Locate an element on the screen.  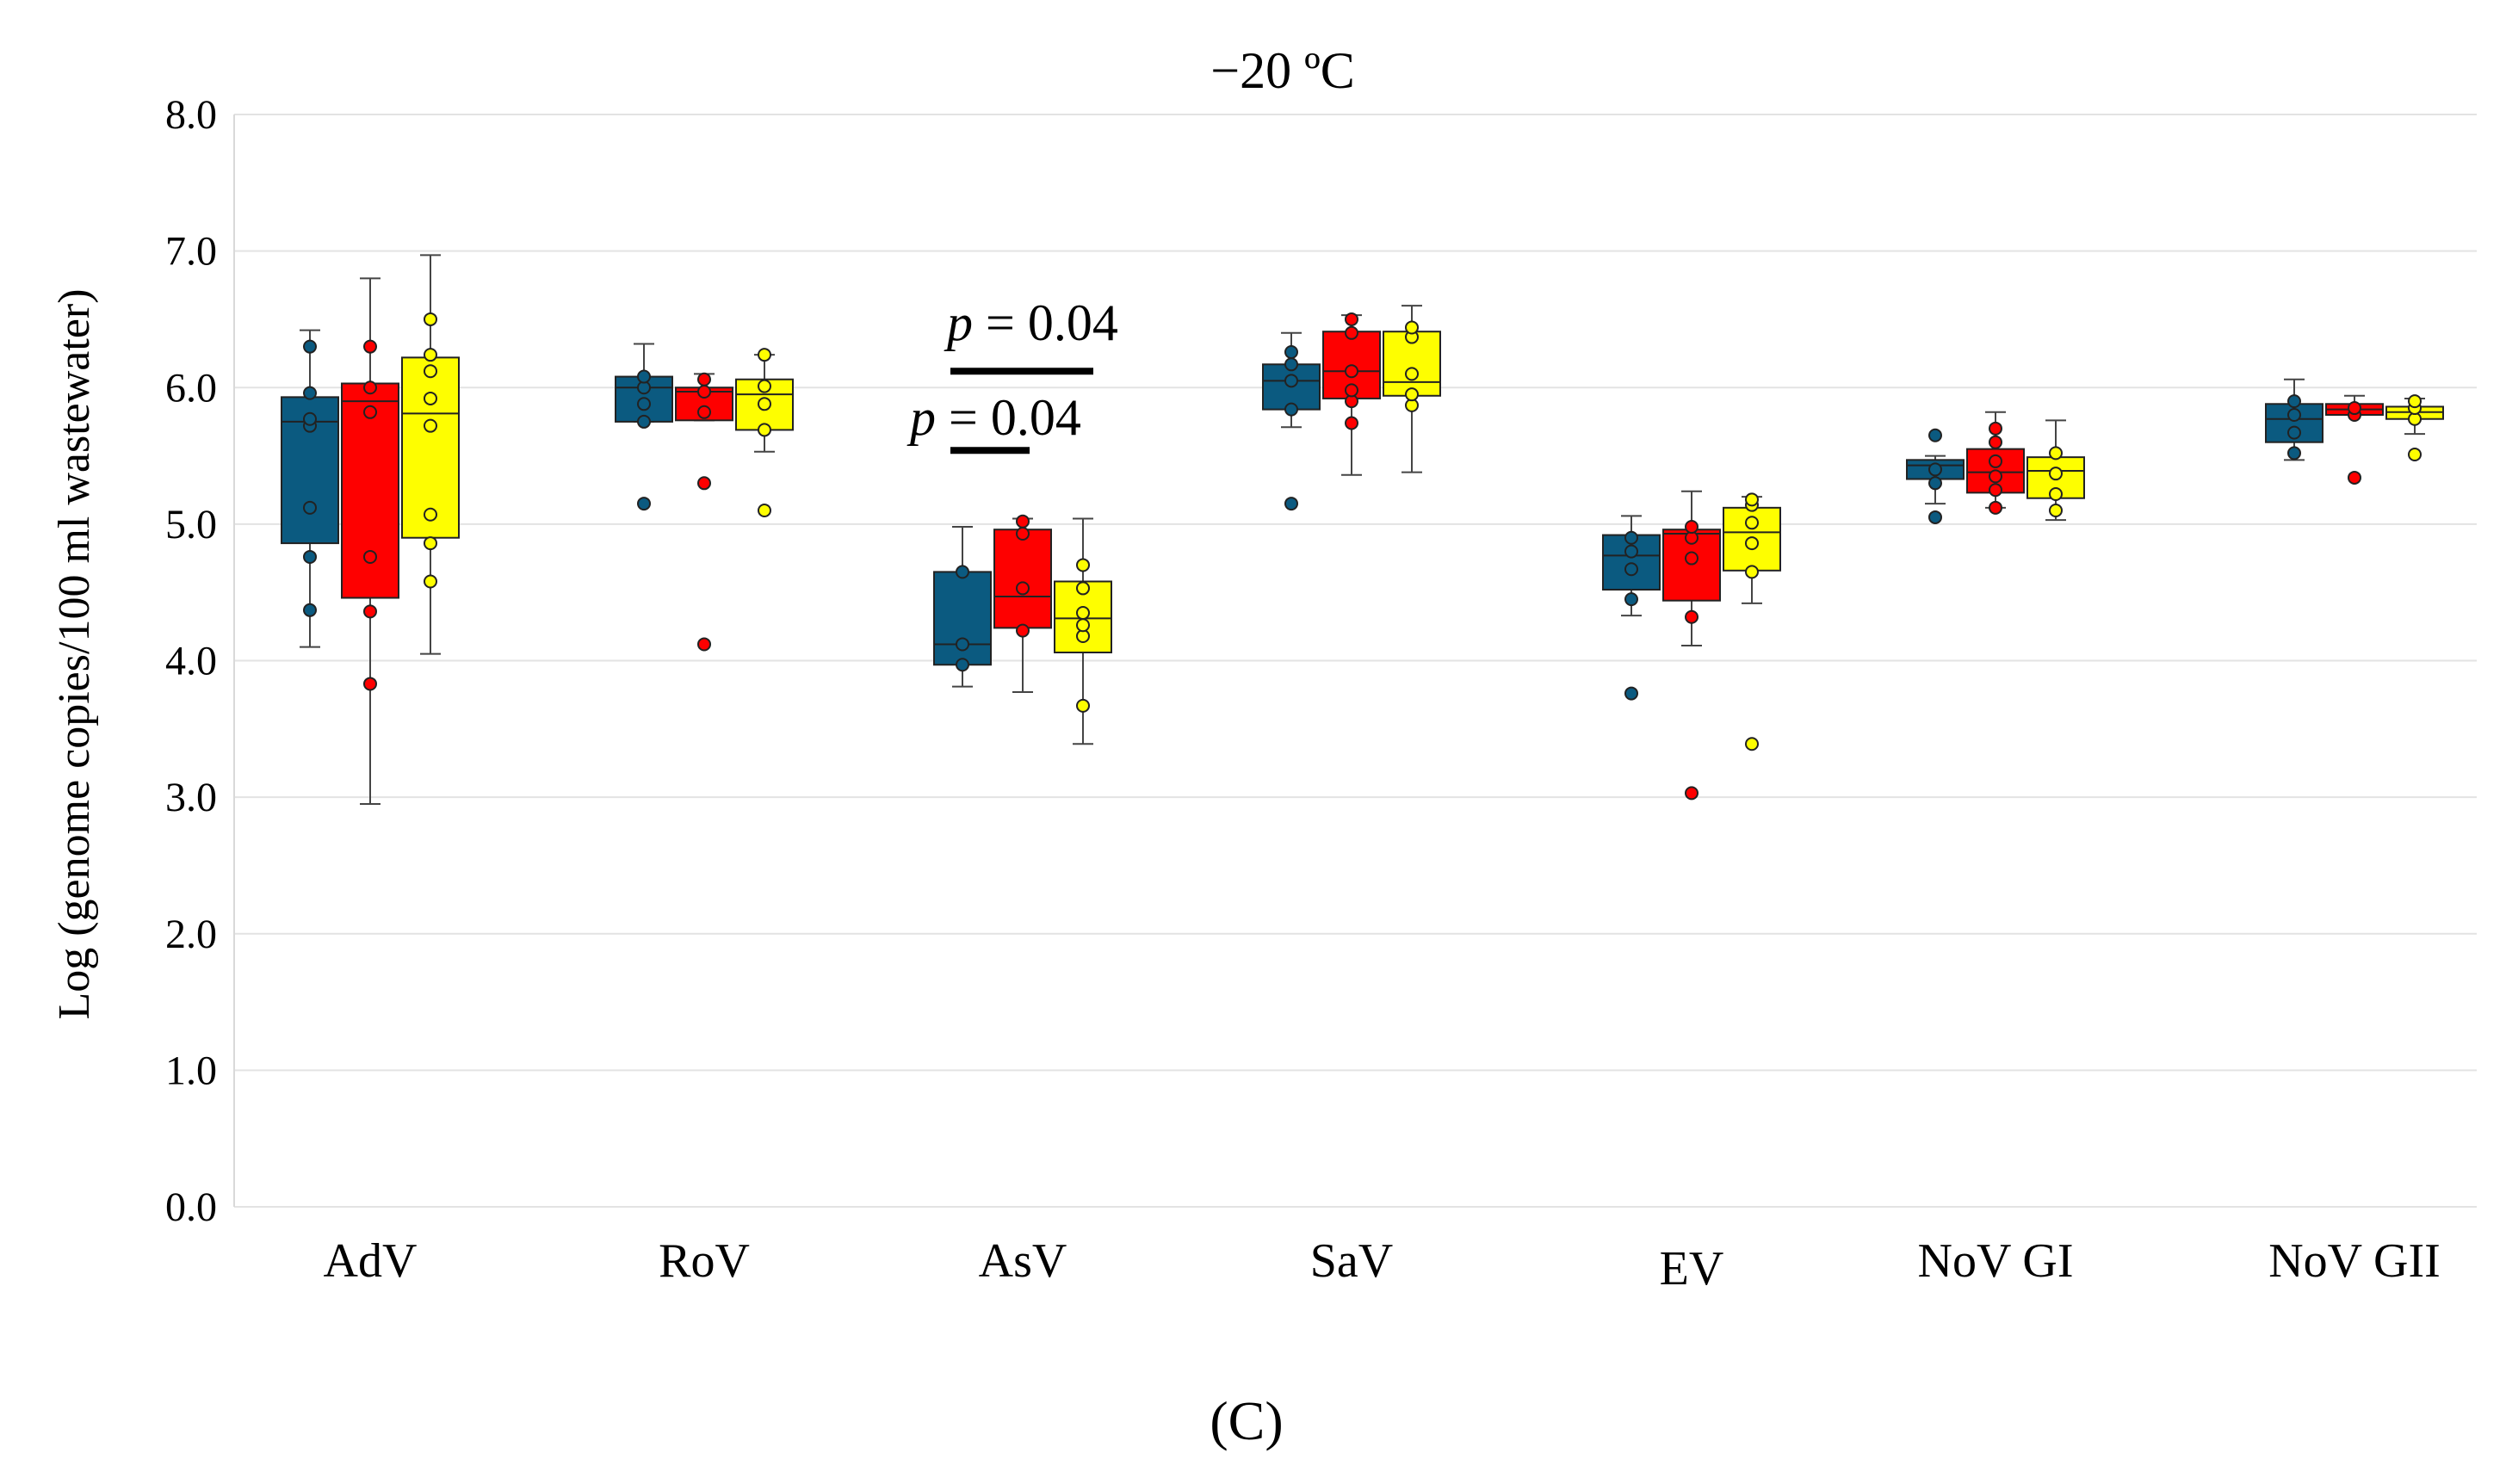
y-tick-label: 1.0 is located at coordinates (191, 1070).